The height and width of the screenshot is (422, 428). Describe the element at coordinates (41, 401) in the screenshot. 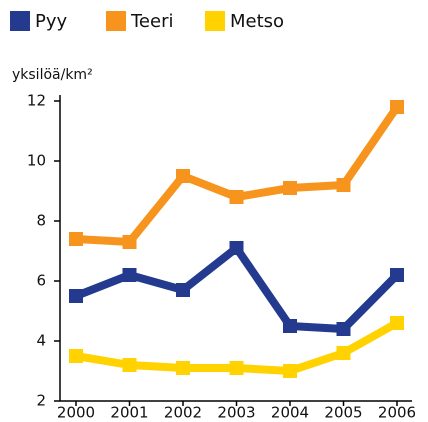

I see `y-tick-label: 2` at that location.